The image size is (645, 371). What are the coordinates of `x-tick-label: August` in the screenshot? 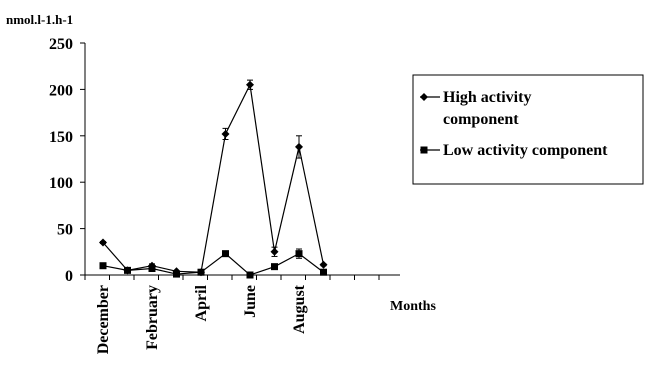 It's located at (299, 309).